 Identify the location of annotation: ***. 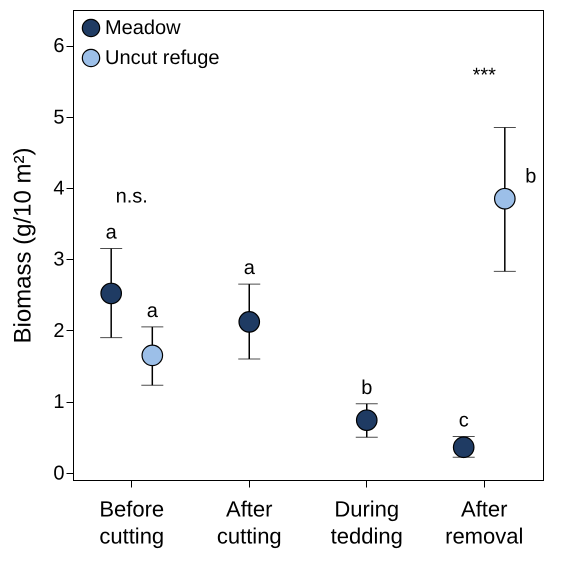
(484, 75).